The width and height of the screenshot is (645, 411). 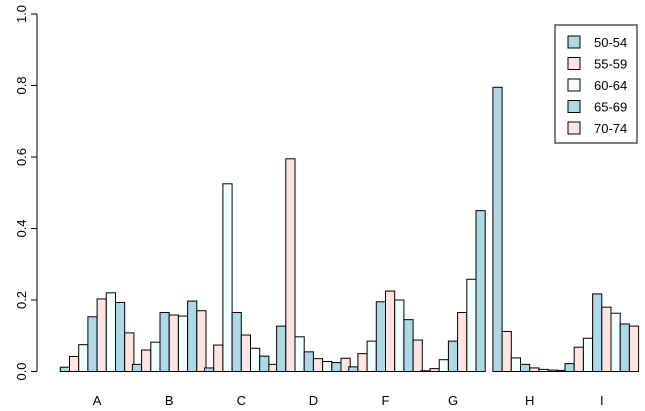 I want to click on x-tick-label: H, so click(x=529, y=400).